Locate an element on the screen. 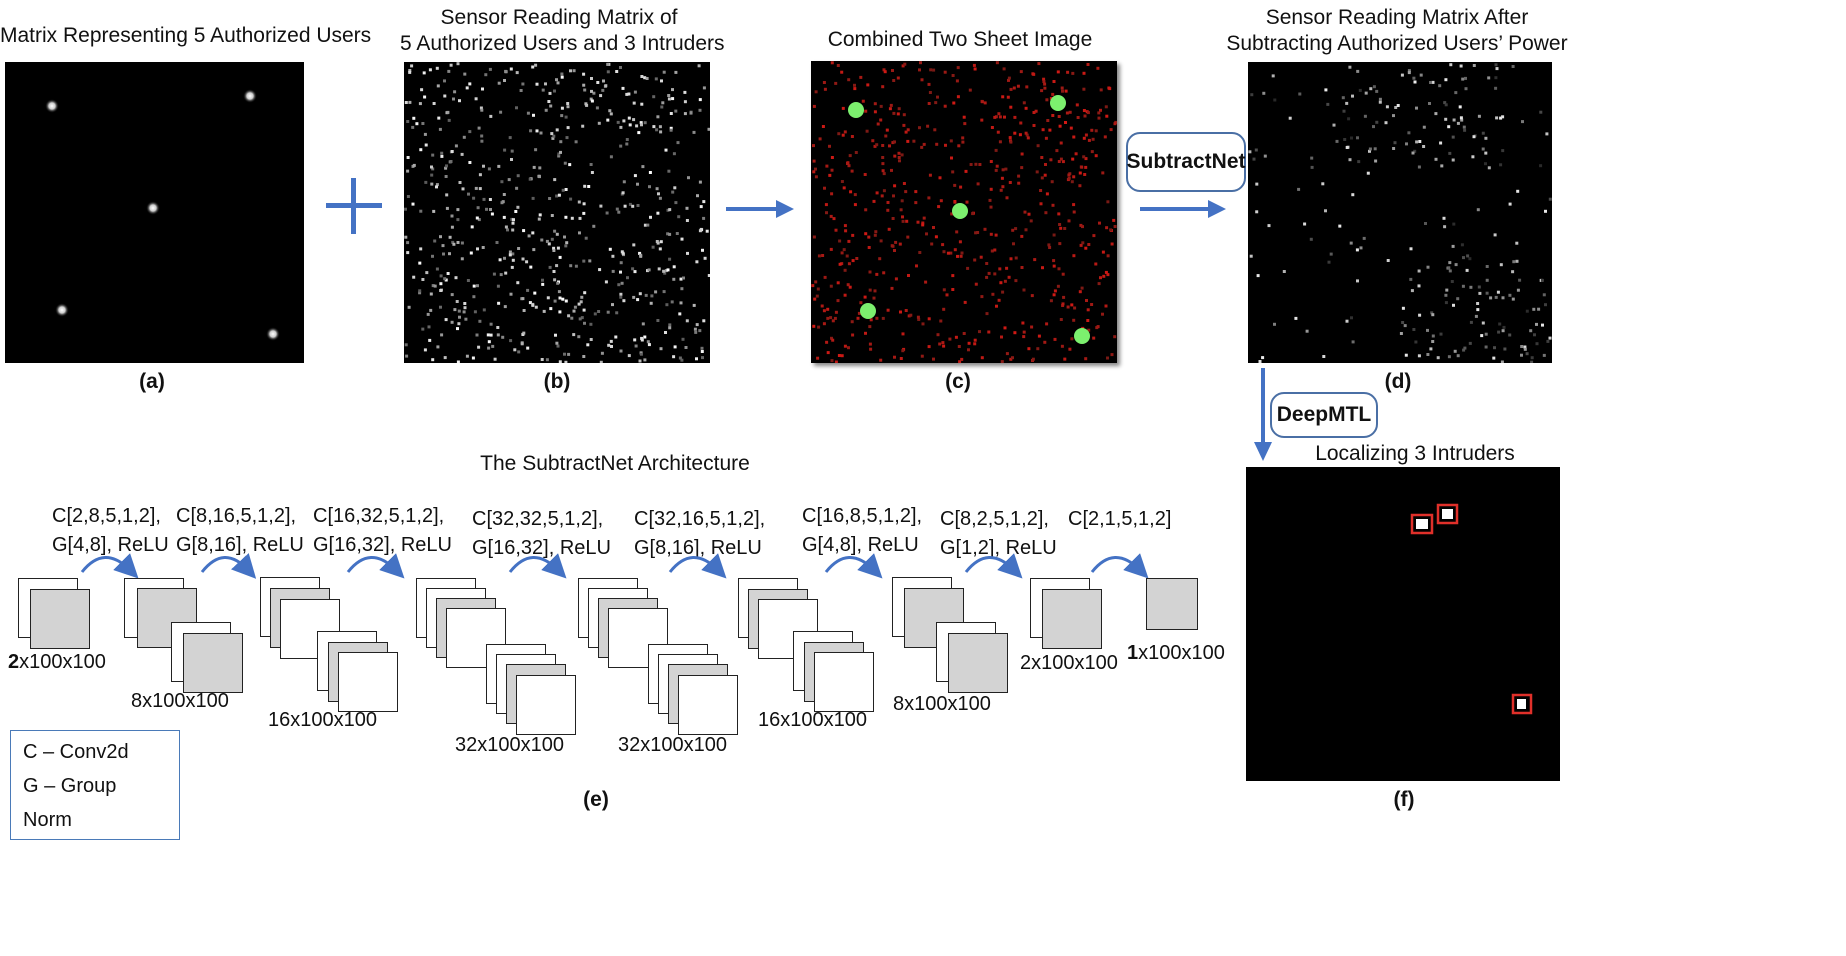  op-label: C[16,32,5,1,2], G[16,32], ReLU is located at coordinates (382, 530).